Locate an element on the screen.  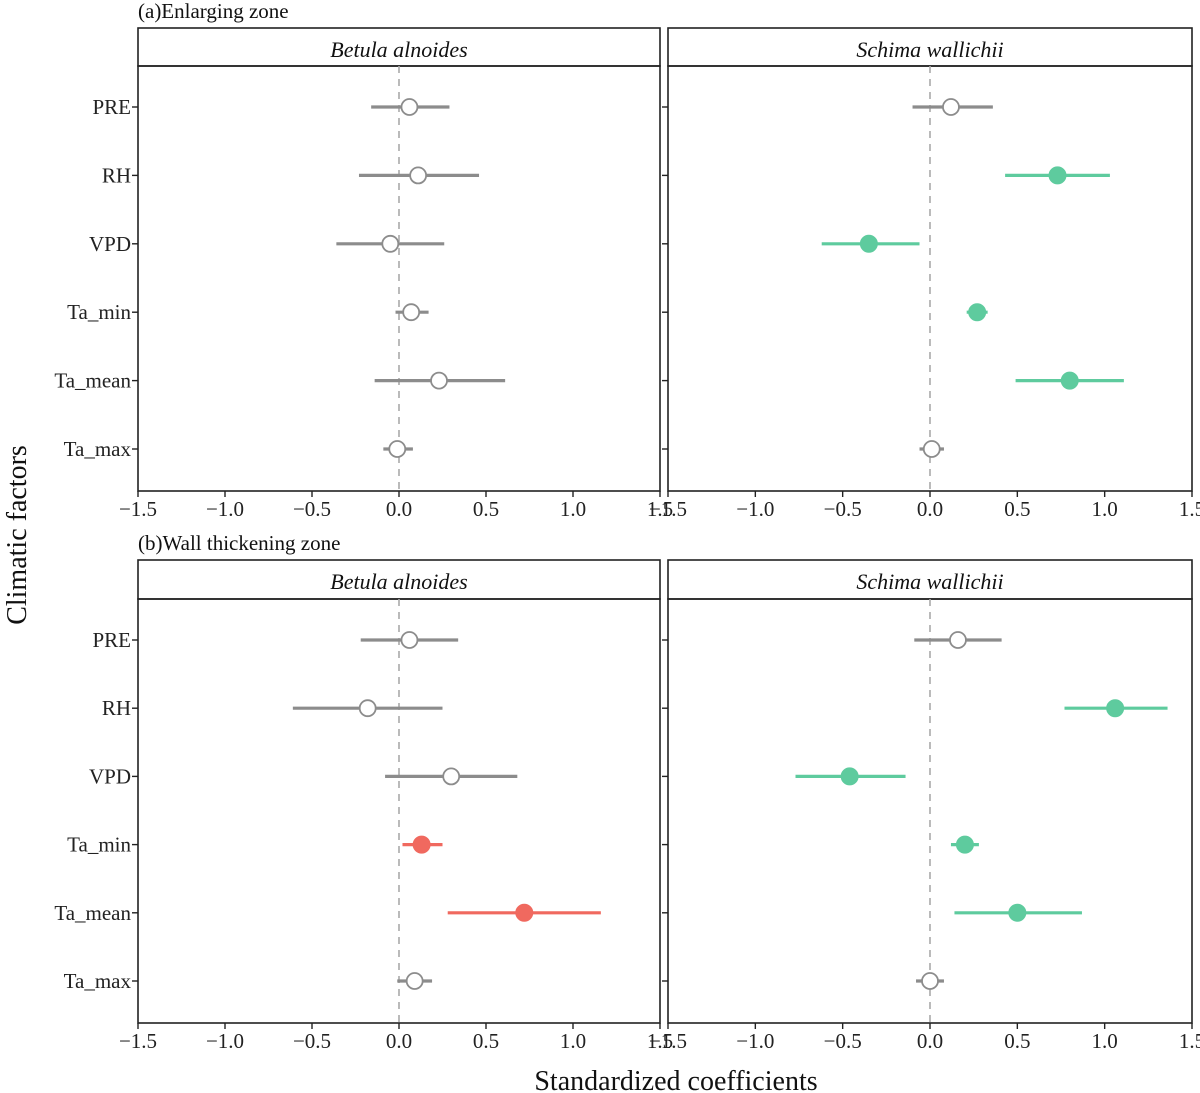
section-title: (a)Enlarging zone is located at coordinates (213, 11).